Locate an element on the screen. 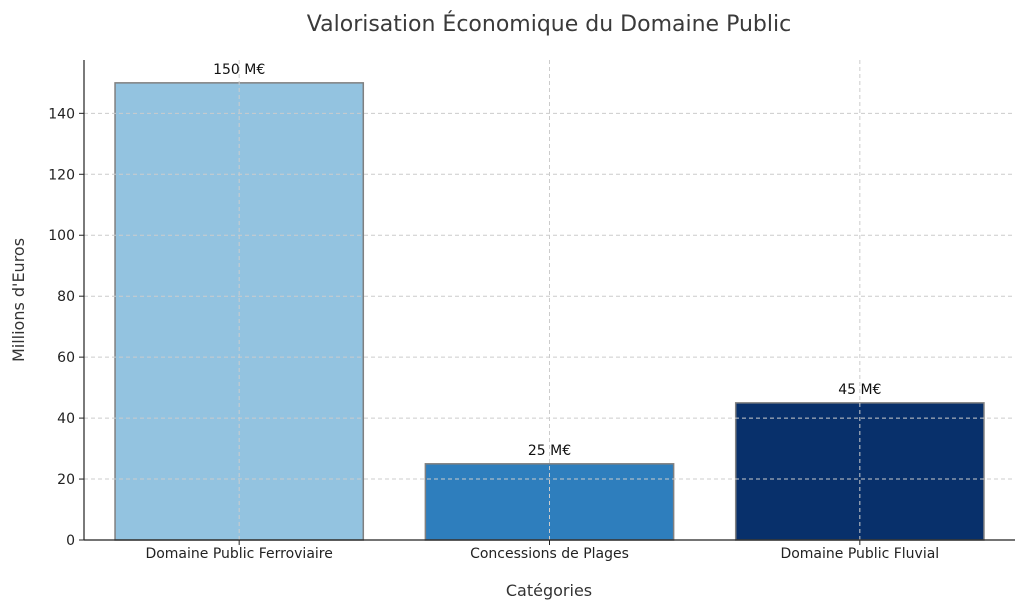 The height and width of the screenshot is (610, 1024). x-tick-label: Concessions de Plages is located at coordinates (549, 554).